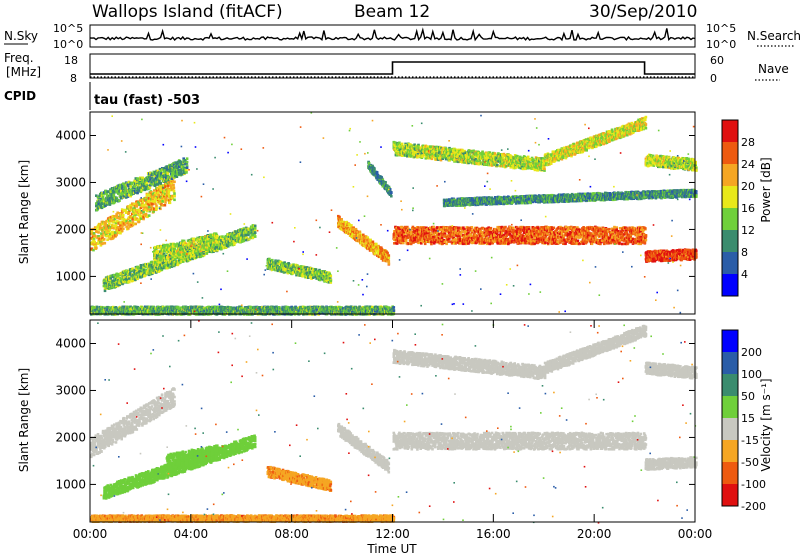 The height and width of the screenshot is (558, 800). I want to click on noise-search-label: N.Search, so click(773, 36).